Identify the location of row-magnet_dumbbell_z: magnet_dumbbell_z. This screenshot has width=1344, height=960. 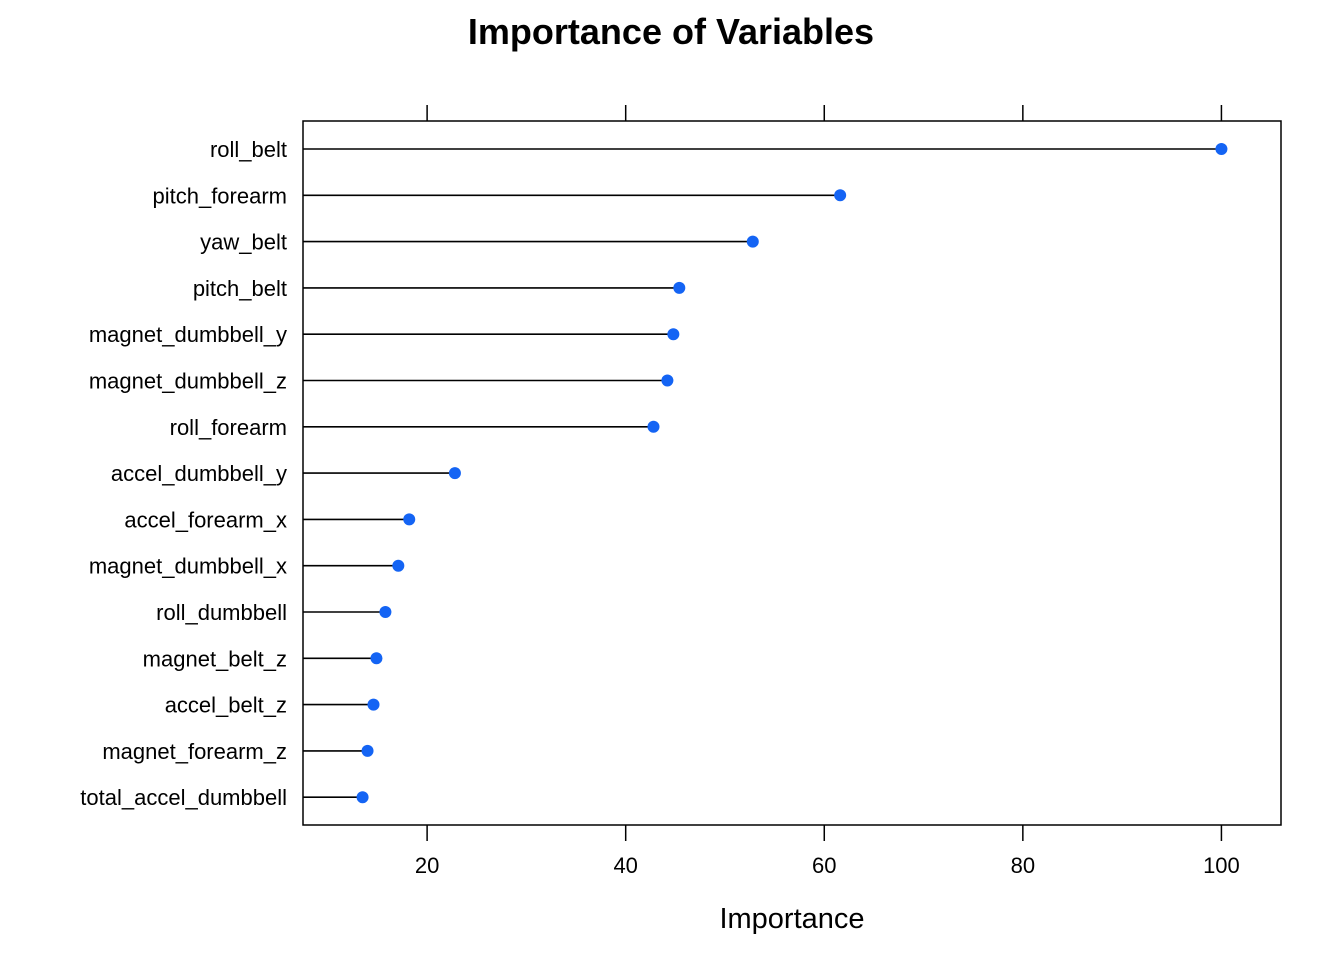
(381, 381).